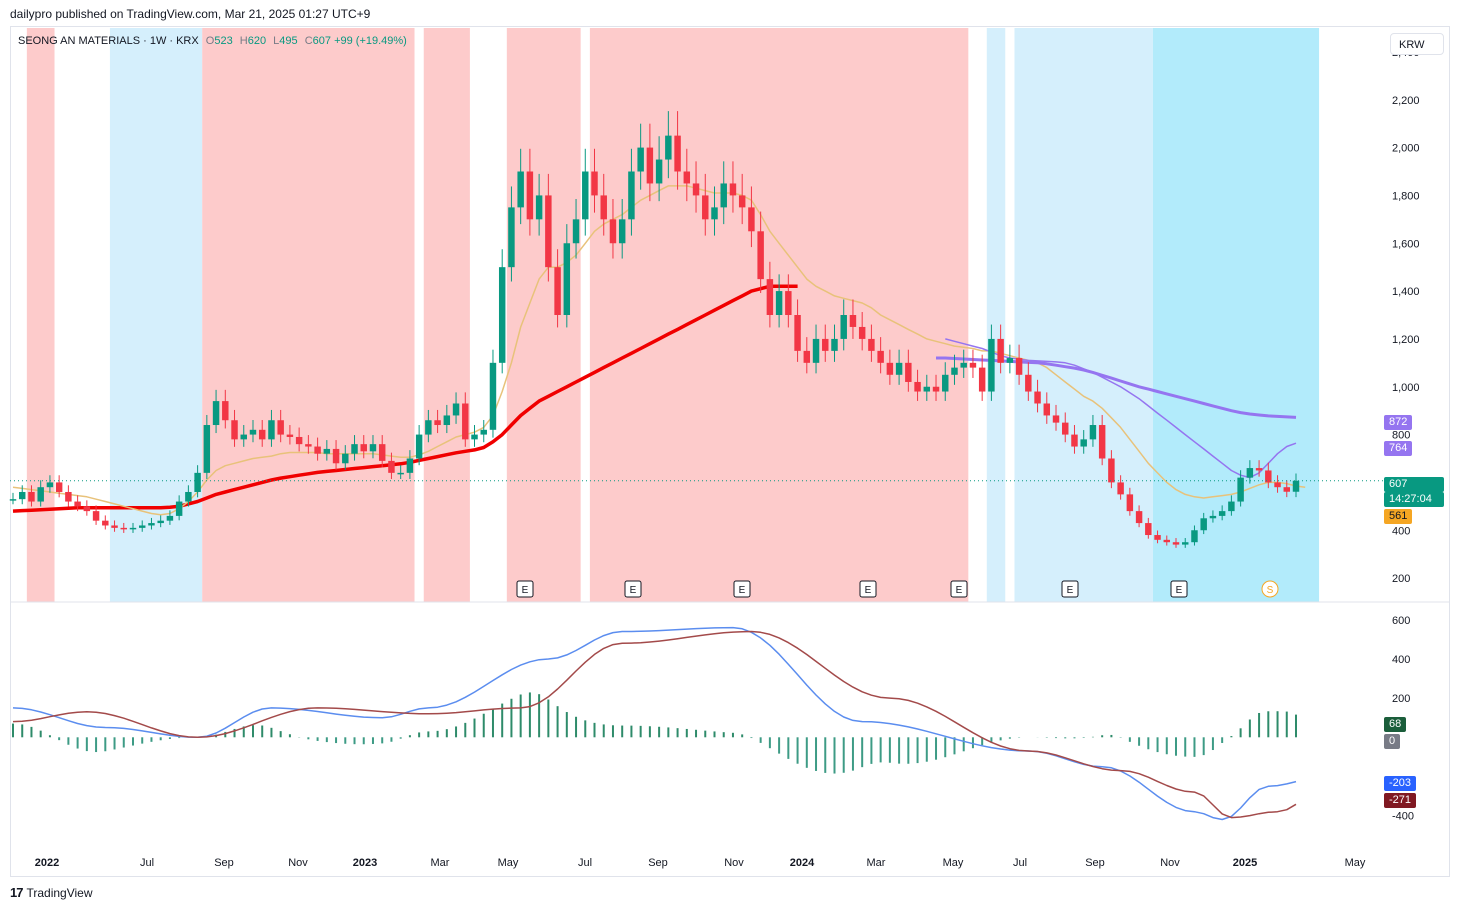 The height and width of the screenshot is (912, 1460). What do you see at coordinates (51, 892) in the screenshot?
I see `footer-brand: 17 TradingView` at bounding box center [51, 892].